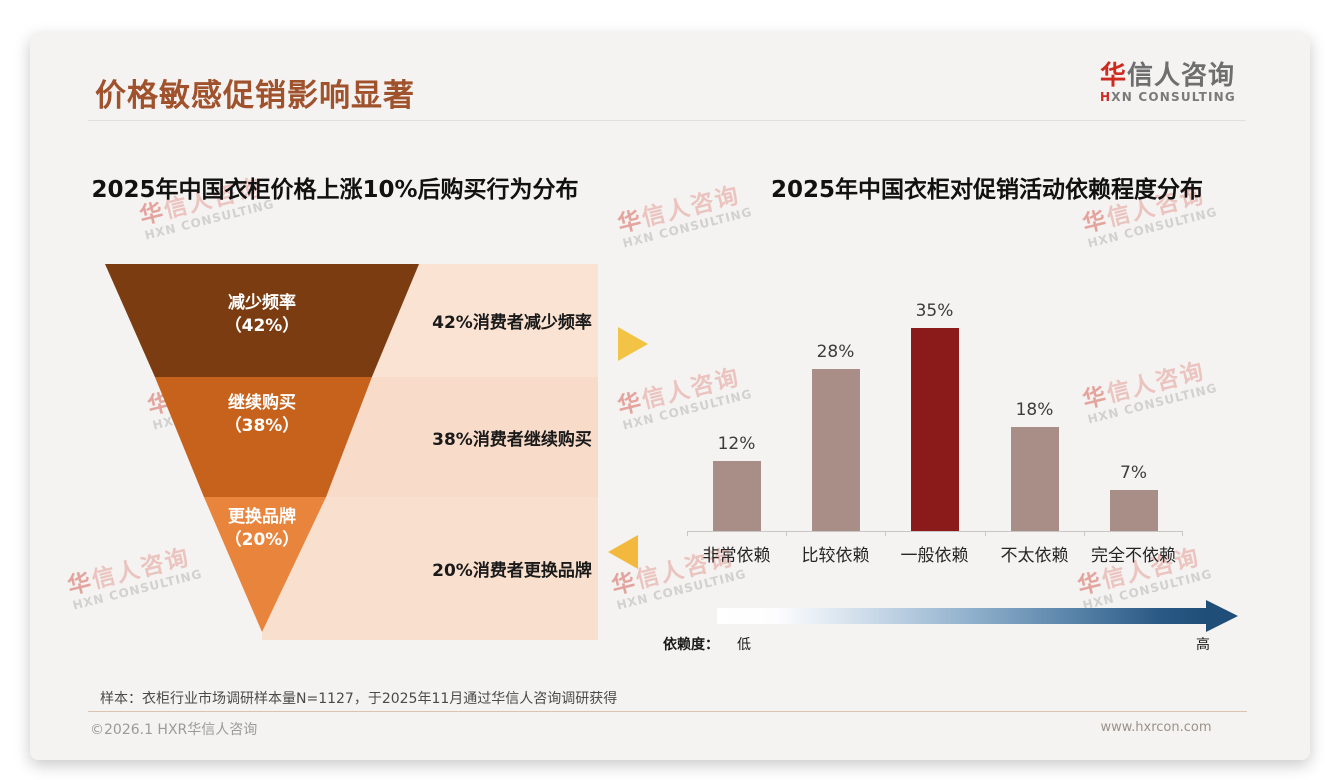 Image resolution: width=1340 pixels, height=780 pixels. What do you see at coordinates (667, 711) in the screenshot?
I see `footer-divider` at bounding box center [667, 711].